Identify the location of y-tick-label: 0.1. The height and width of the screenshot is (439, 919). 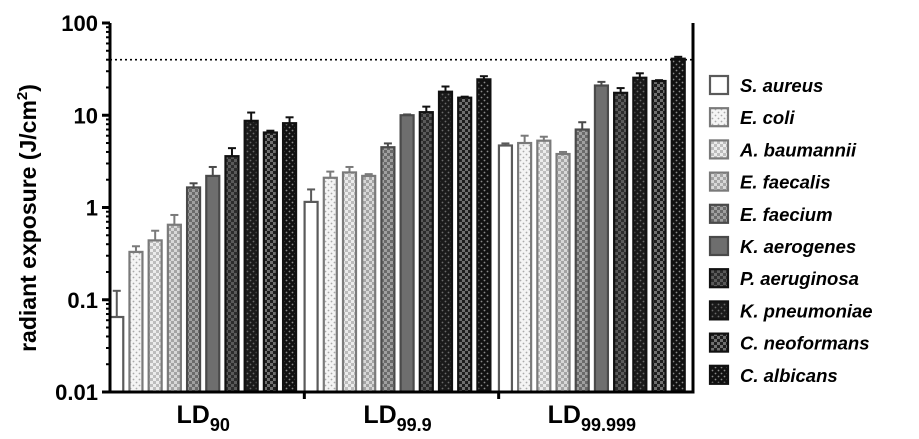
(82, 300).